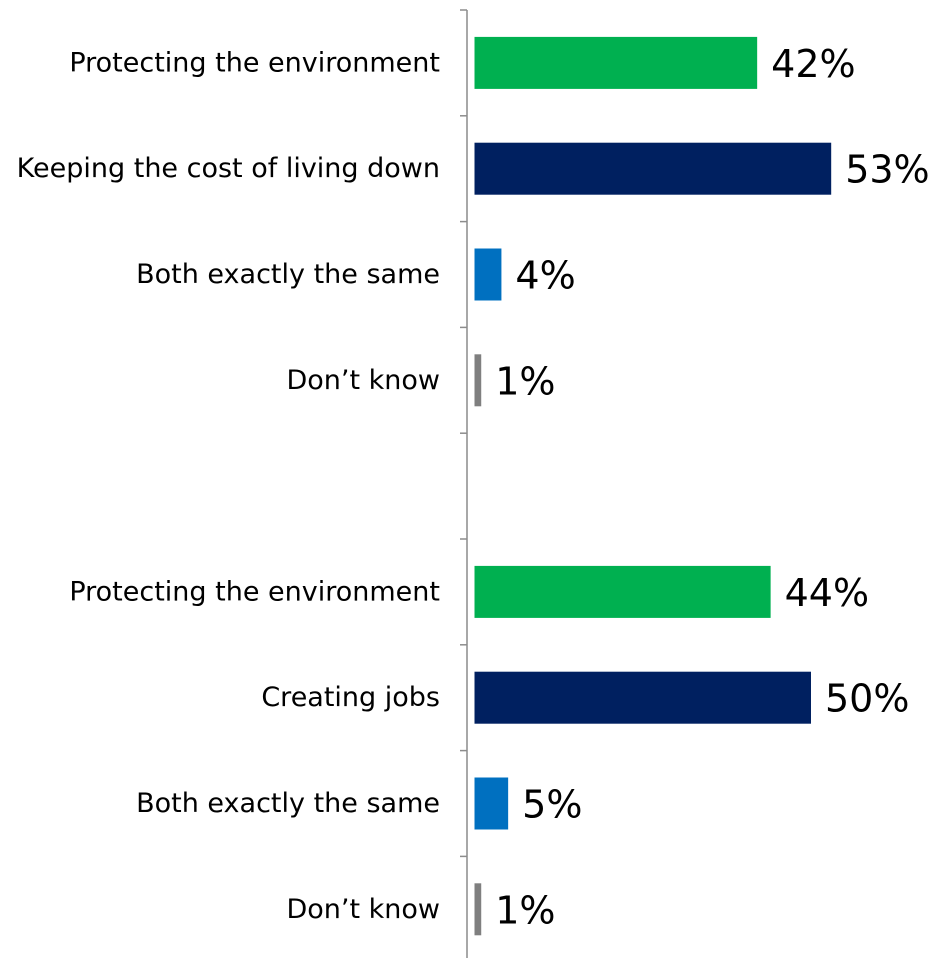  What do you see at coordinates (887, 170) in the screenshot?
I see `data-label: 53%` at bounding box center [887, 170].